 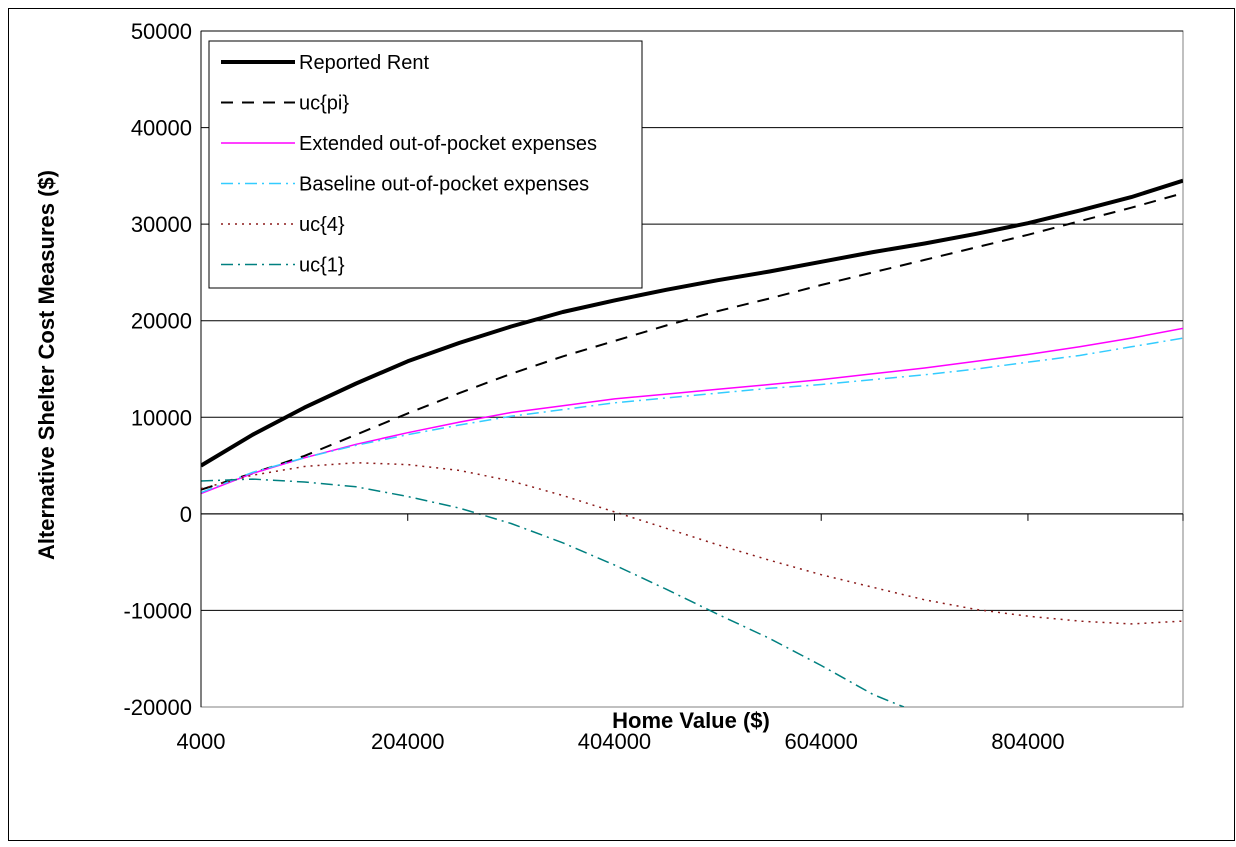 What do you see at coordinates (1027, 741) in the screenshot?
I see `x-tick-label: 804000` at bounding box center [1027, 741].